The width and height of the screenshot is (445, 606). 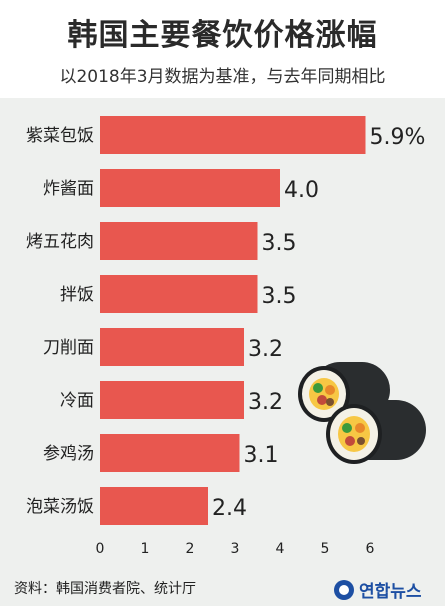 I want to click on yonhap-logo: 연합뉴스, so click(x=378, y=589).